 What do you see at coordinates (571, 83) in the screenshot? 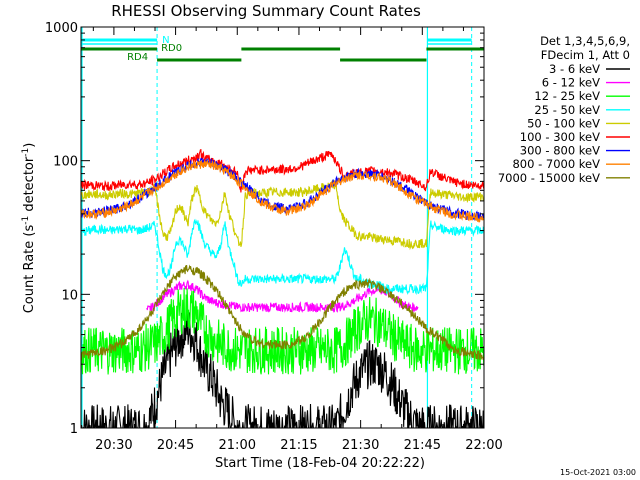
I see `legend-label-1: 6 - 12 keV` at bounding box center [571, 83].